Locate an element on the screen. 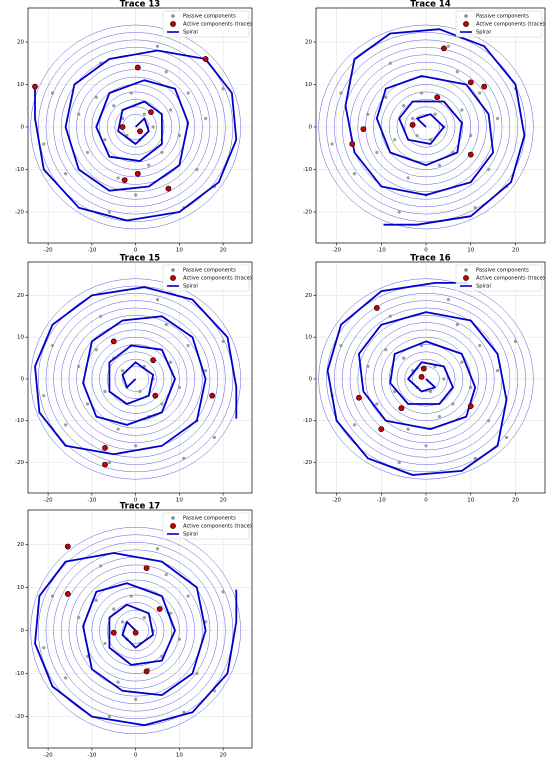  spiral-line is located at coordinates (435, 127).